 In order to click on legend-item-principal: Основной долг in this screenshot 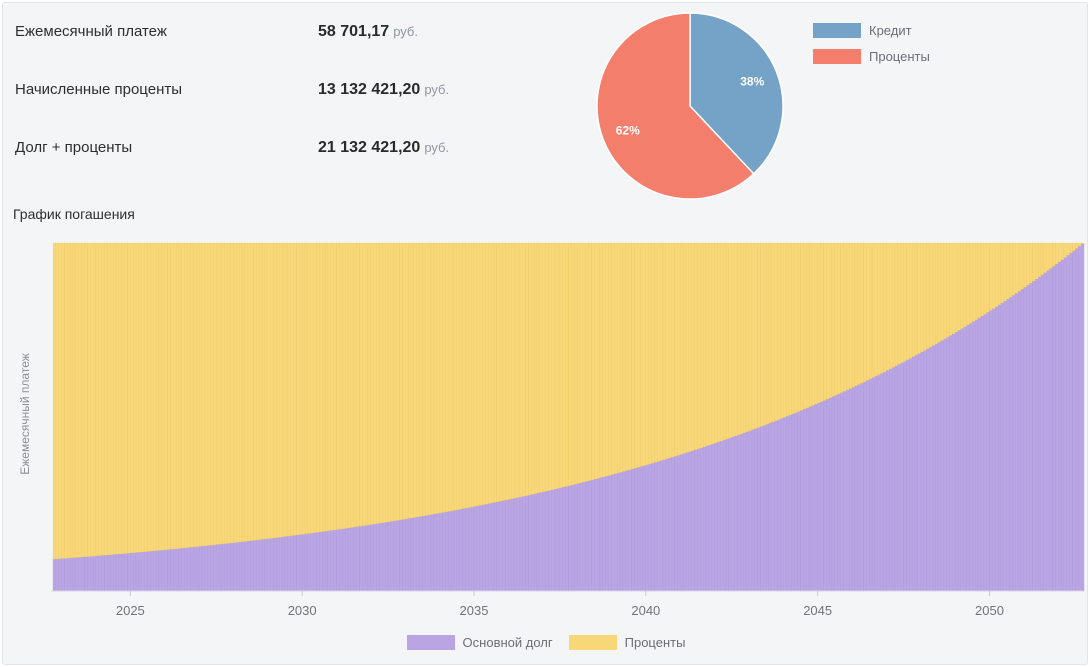, I will do `click(479, 642)`.